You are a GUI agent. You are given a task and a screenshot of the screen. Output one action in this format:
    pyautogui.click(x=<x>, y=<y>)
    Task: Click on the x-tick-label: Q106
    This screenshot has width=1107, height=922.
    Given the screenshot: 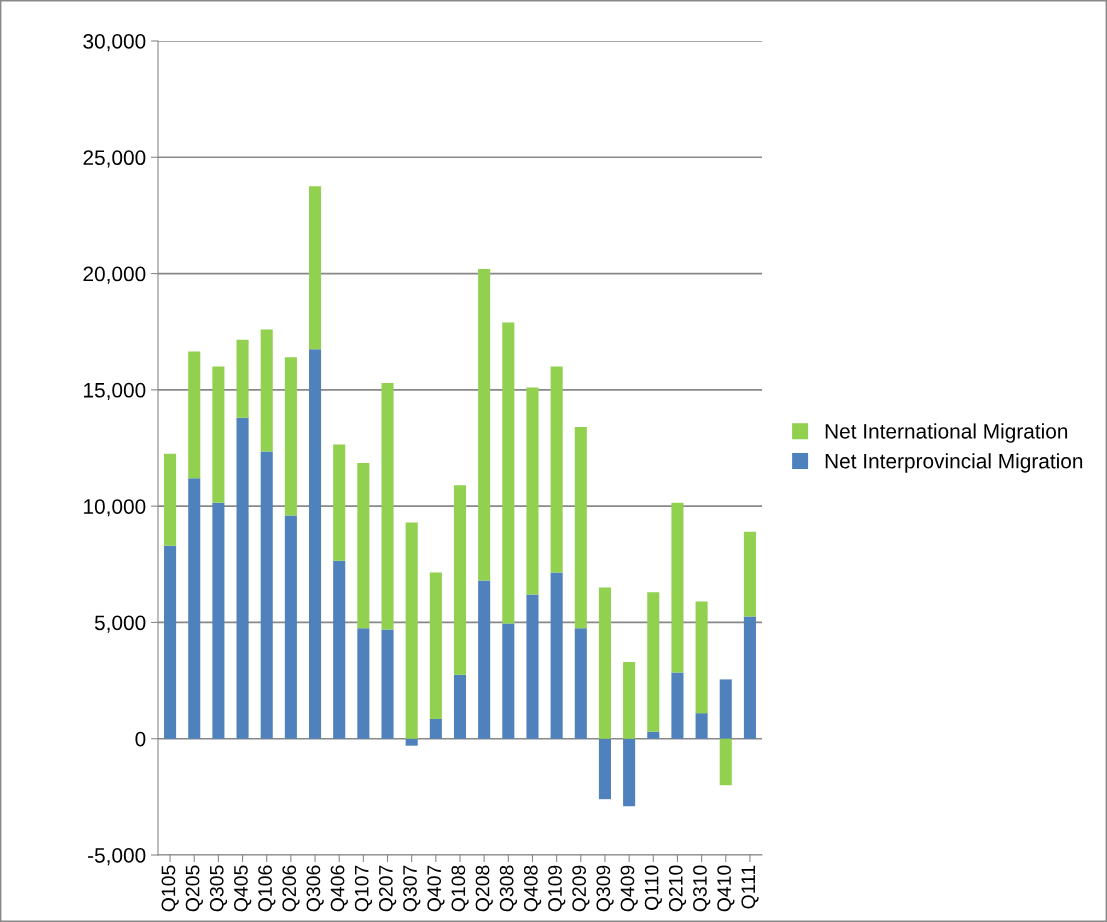 What is the action you would take?
    pyautogui.click(x=267, y=888)
    